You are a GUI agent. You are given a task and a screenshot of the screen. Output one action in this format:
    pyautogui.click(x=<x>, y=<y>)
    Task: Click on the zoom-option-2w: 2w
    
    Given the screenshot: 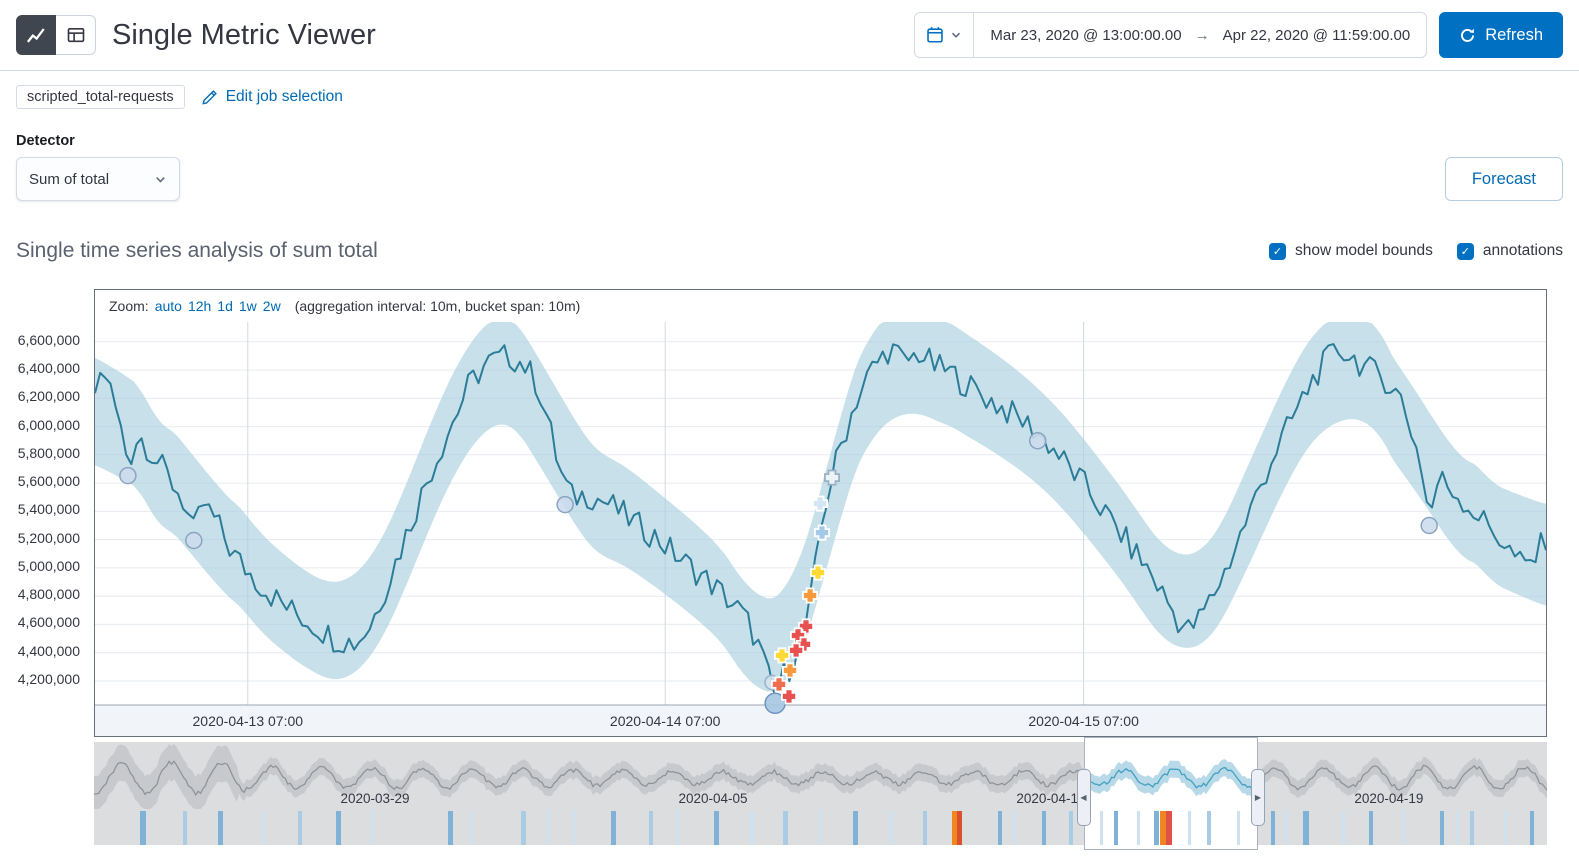 What is the action you would take?
    pyautogui.click(x=271, y=306)
    